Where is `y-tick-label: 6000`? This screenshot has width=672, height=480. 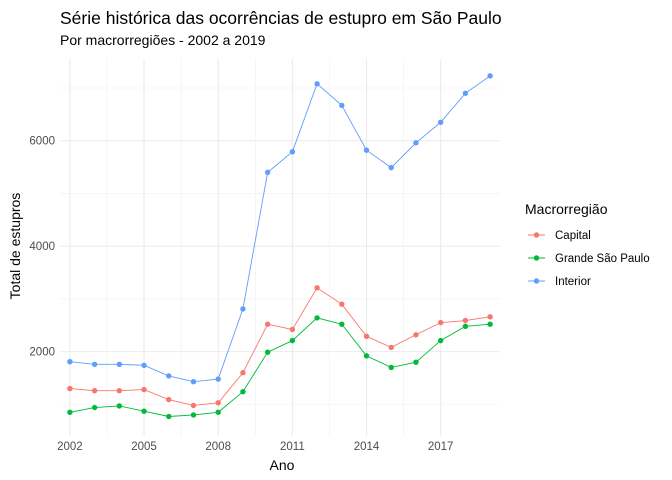
y-tick-label: 6000 is located at coordinates (42, 142).